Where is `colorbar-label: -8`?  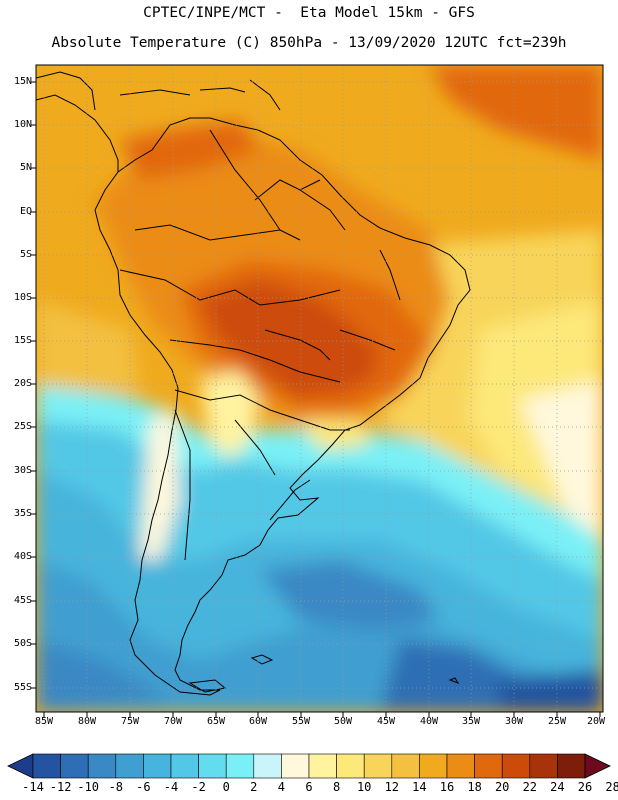
colorbar-label: -8 is located at coordinates (116, 787).